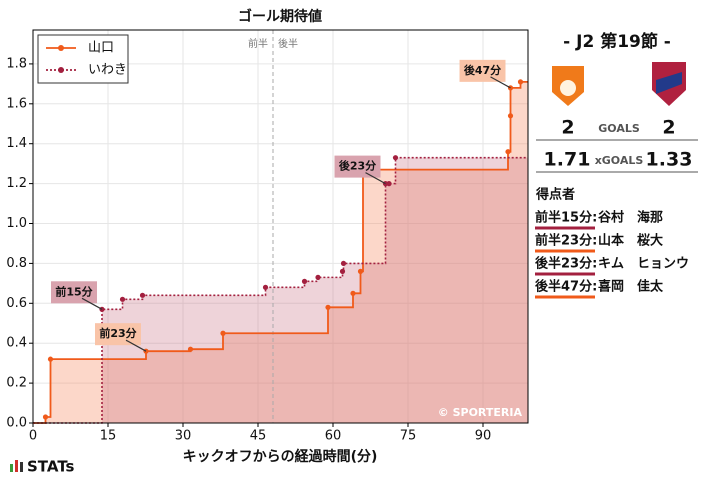  Describe the element at coordinates (619, 128) in the screenshot. I see `goals-label: GOALS` at that location.